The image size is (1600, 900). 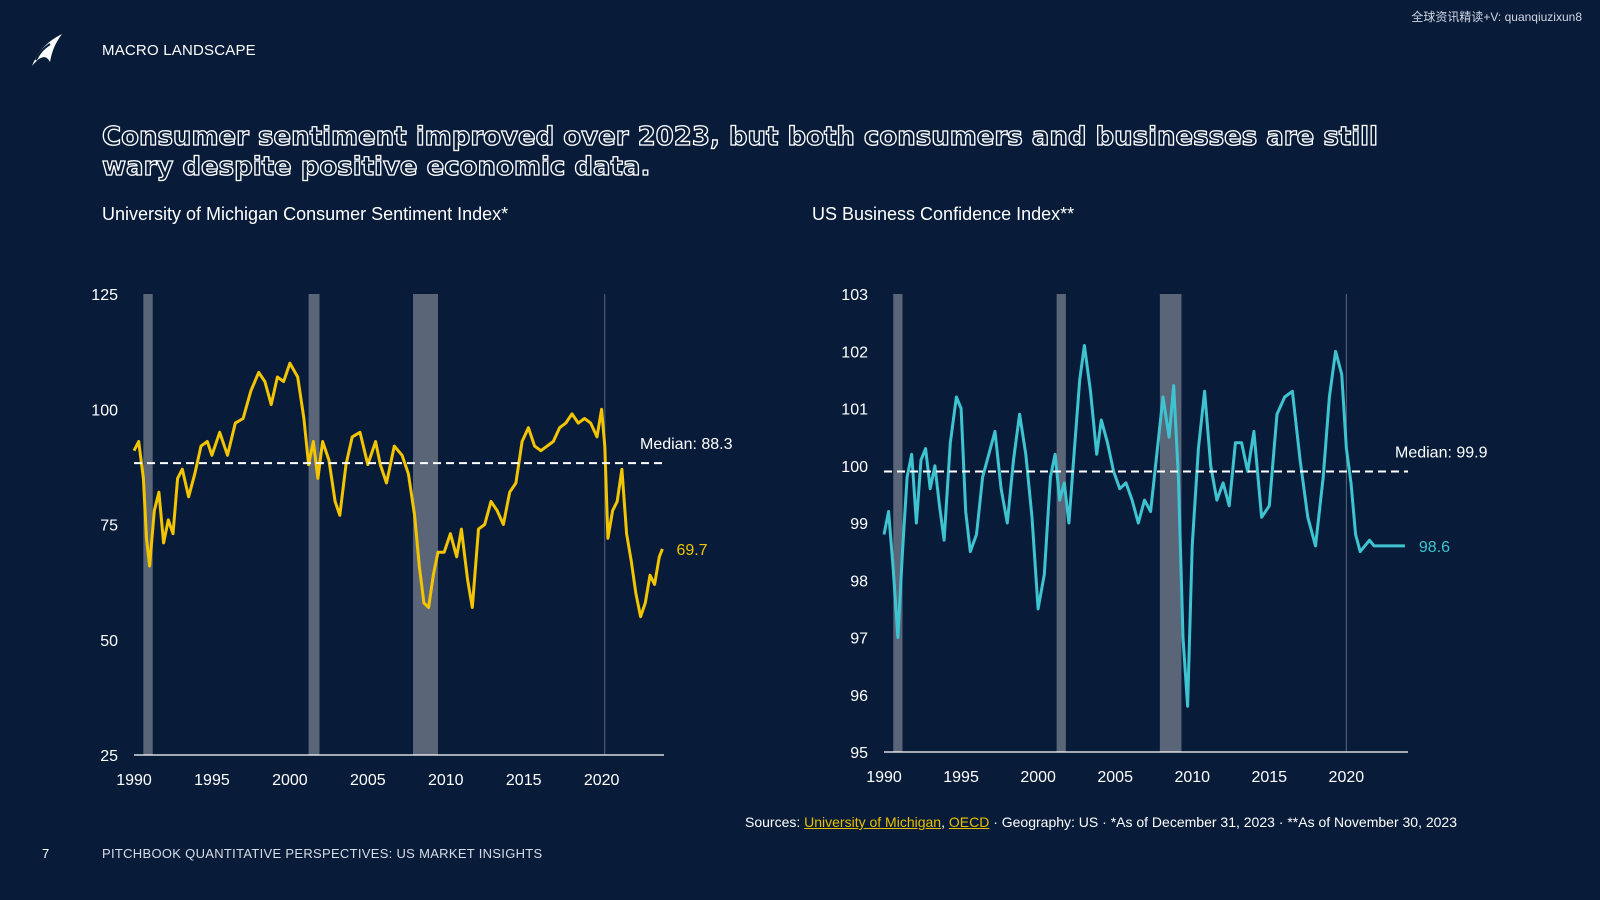 I want to click on source-link-umich: University of Michigan, so click(x=873, y=822).